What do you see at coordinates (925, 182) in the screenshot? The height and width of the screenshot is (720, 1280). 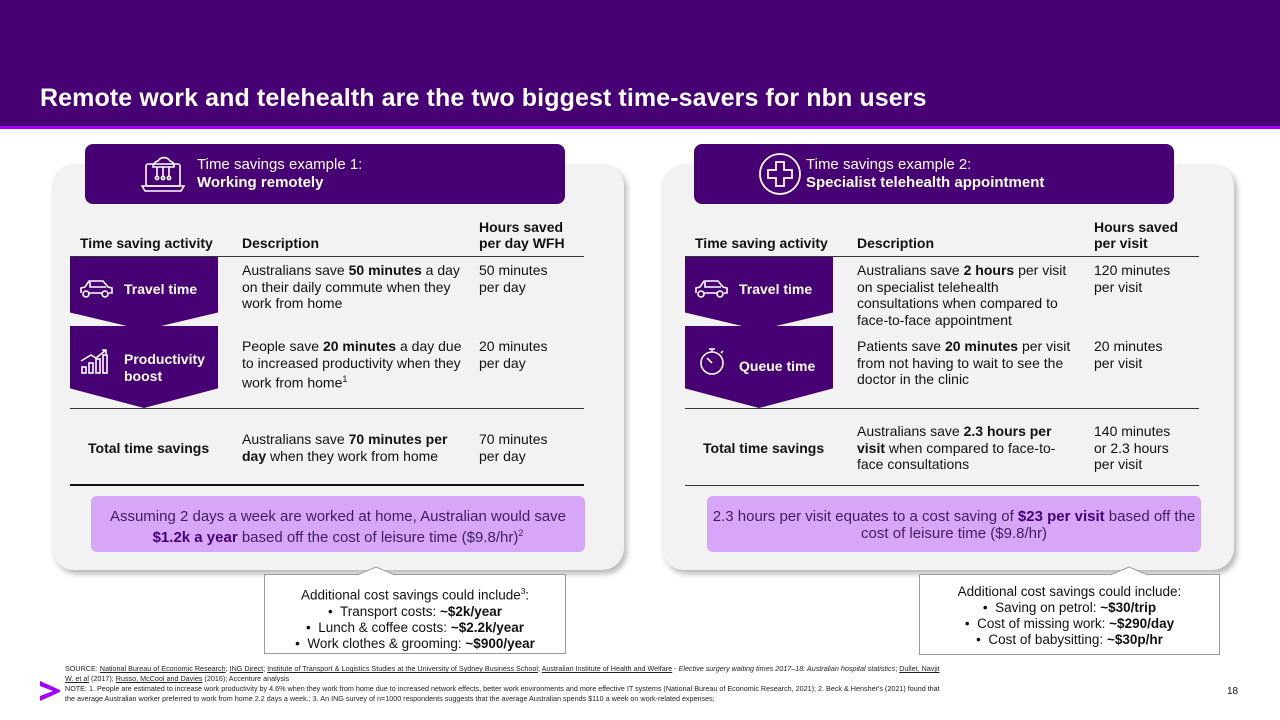 I see `example2-name: Specialist telehealth appointment` at bounding box center [925, 182].